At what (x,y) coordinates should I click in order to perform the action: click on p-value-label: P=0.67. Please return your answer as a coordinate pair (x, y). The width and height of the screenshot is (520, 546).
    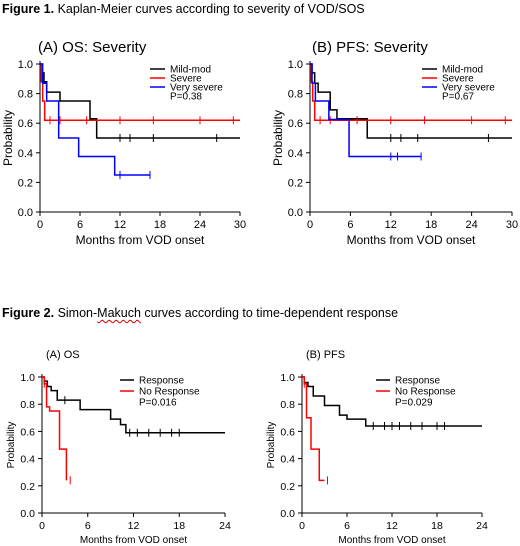
    Looking at the image, I should click on (458, 97).